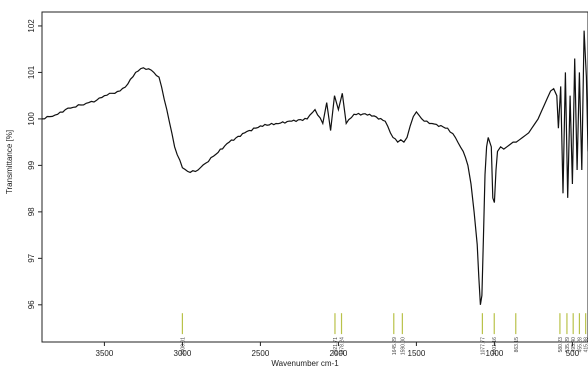 This screenshot has height=370, width=588. Describe the element at coordinates (105, 353) in the screenshot. I see `x-tick-label: 3500` at that location.